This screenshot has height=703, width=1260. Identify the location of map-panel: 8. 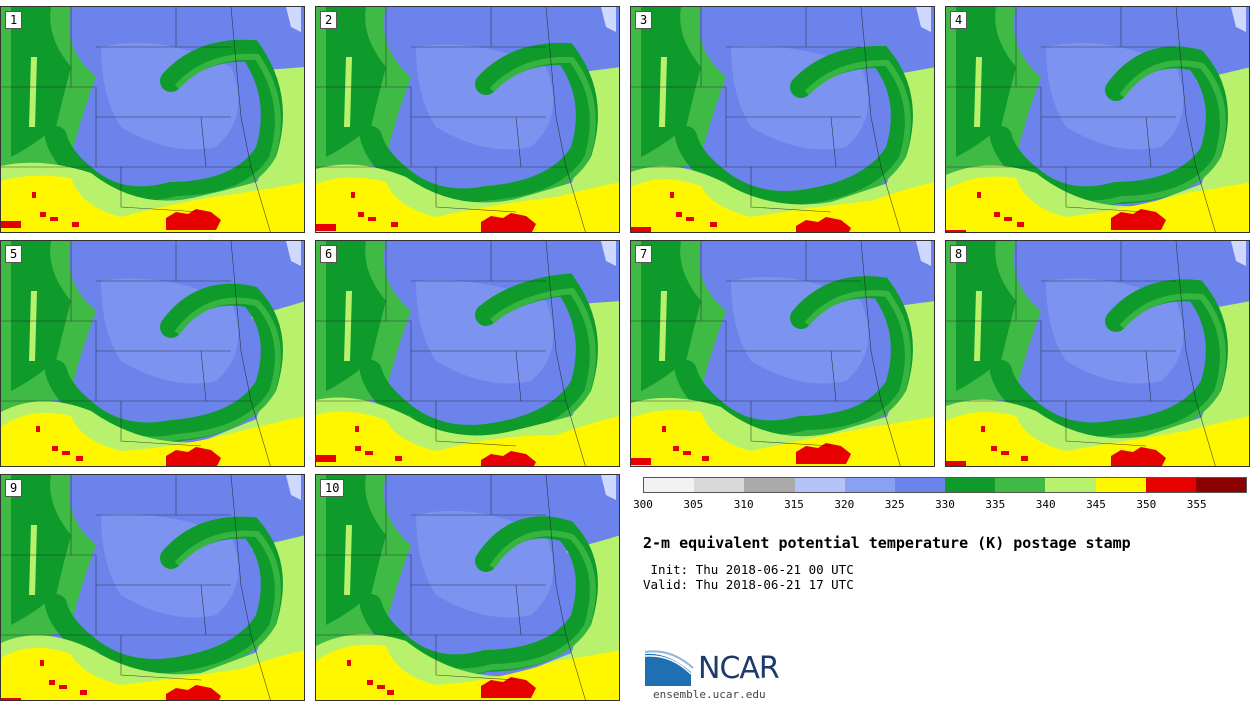
(1097, 353).